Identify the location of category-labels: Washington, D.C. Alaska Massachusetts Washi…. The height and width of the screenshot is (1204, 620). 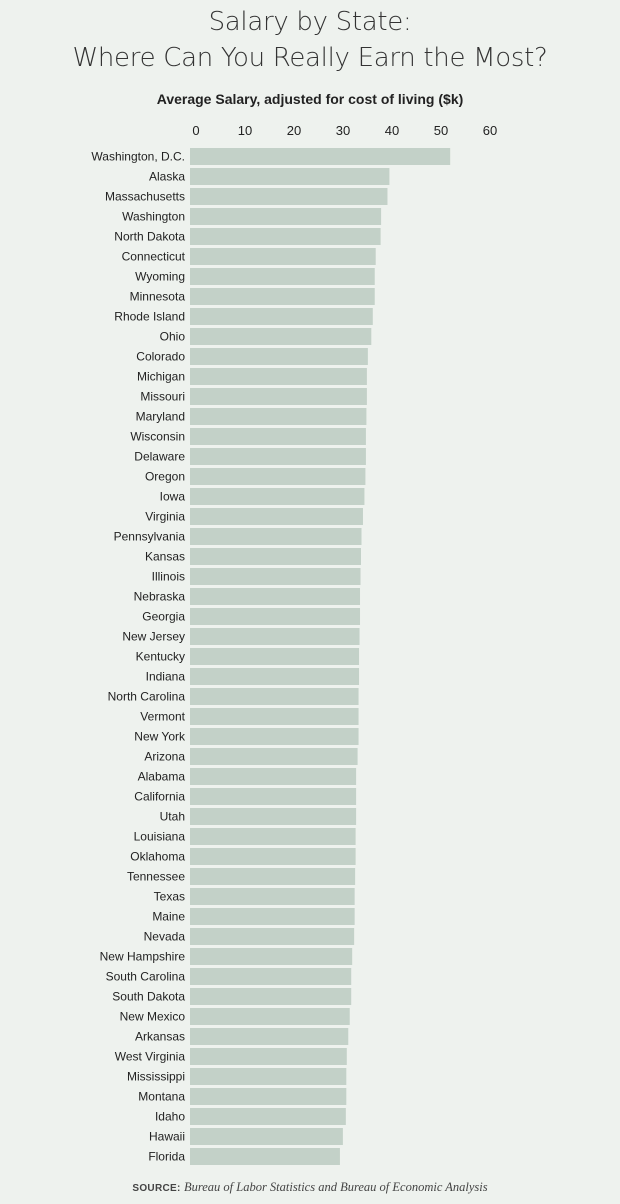
(138, 657).